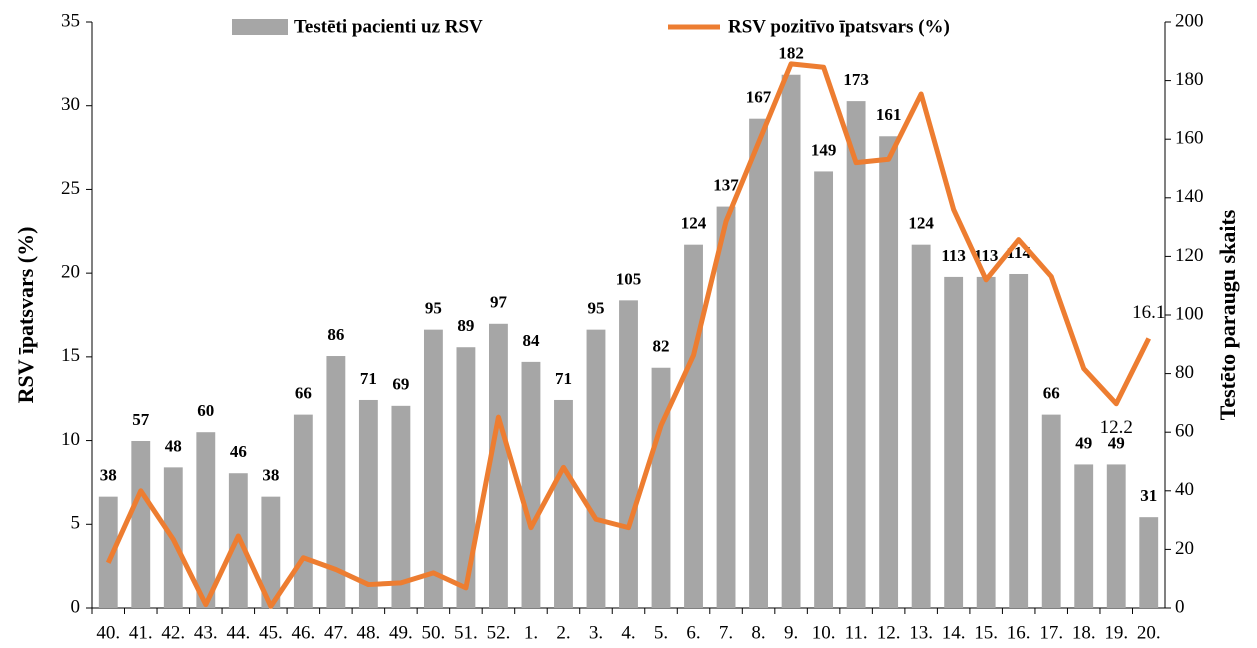 The image size is (1257, 648). I want to click on x-tick-label: 18., so click(1084, 632).